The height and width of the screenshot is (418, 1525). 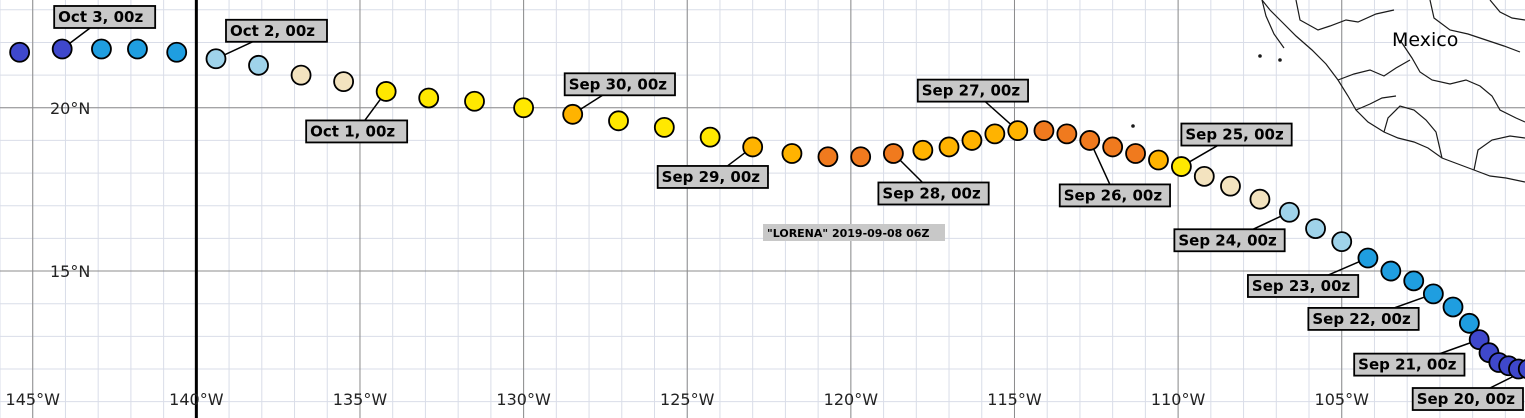 I want to click on latitude-tick-label: 15°N, so click(x=70, y=271).